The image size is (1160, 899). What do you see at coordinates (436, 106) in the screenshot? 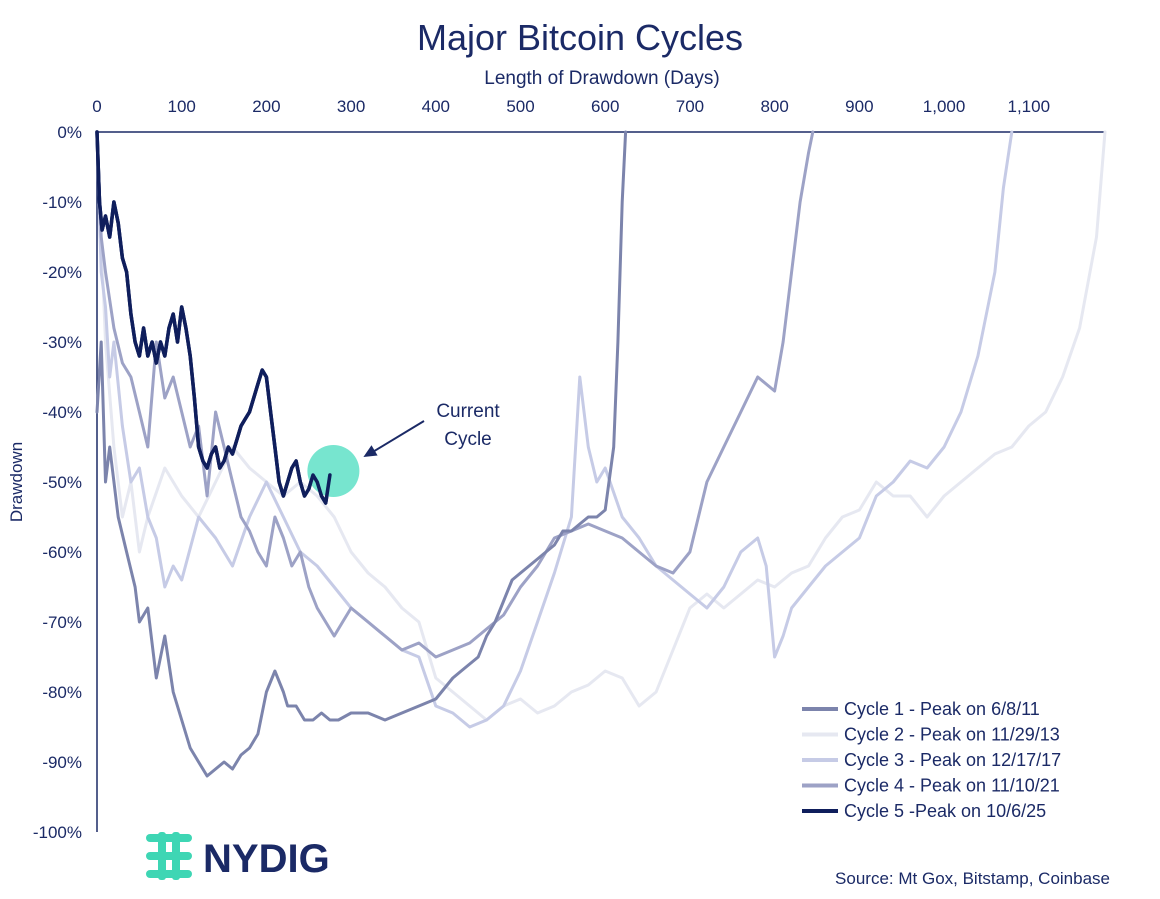
I see `x-tick-label: 400` at bounding box center [436, 106].